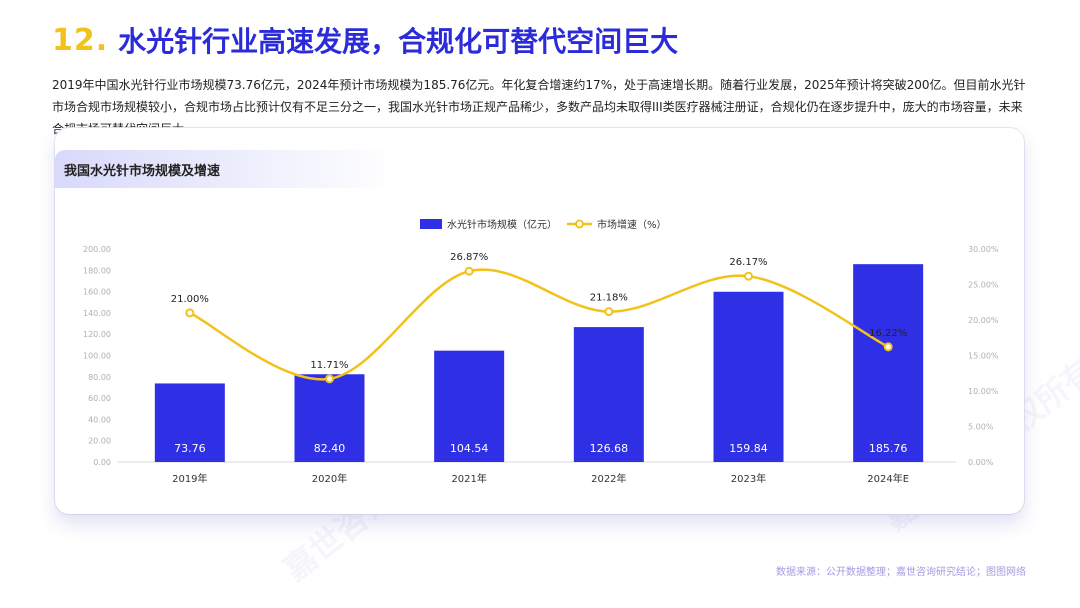 The image size is (1080, 608). I want to click on left-tick-label: 140.00, so click(97, 313).